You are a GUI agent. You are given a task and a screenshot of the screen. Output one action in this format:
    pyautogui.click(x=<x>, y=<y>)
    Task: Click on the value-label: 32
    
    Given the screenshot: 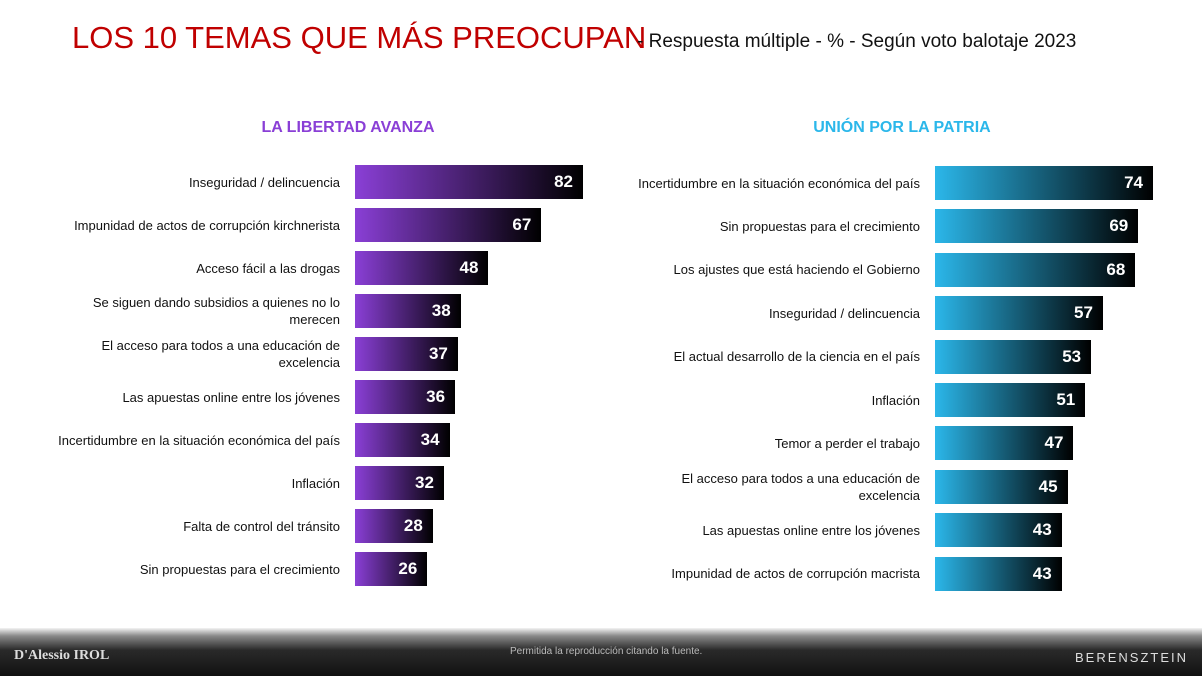 What is the action you would take?
    pyautogui.click(x=424, y=482)
    